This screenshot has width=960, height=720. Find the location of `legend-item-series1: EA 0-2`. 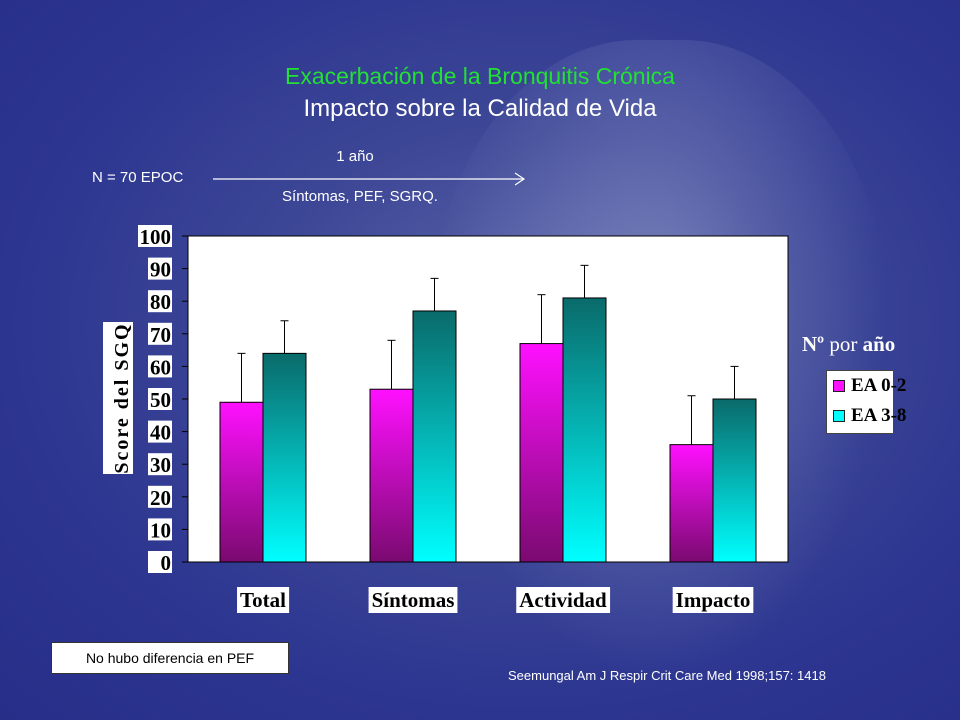

legend-item-series1: EA 0-2 is located at coordinates (869, 386).